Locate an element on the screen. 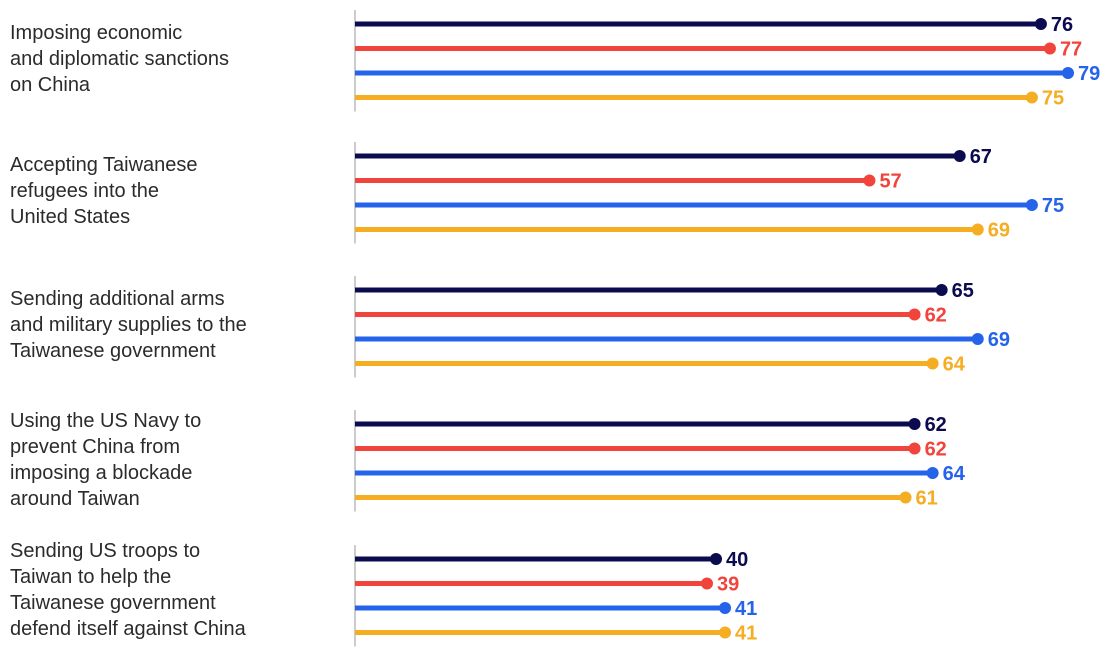 This screenshot has height=647, width=1119. data-label: 79 is located at coordinates (1089, 74).